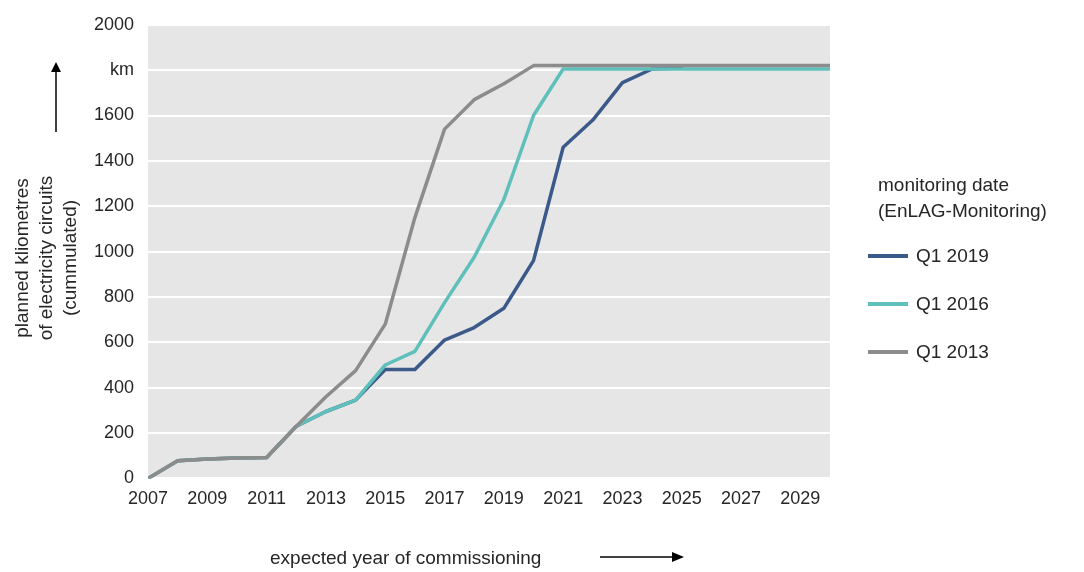  What do you see at coordinates (741, 498) in the screenshot?
I see `x-tick-label: 2027` at bounding box center [741, 498].